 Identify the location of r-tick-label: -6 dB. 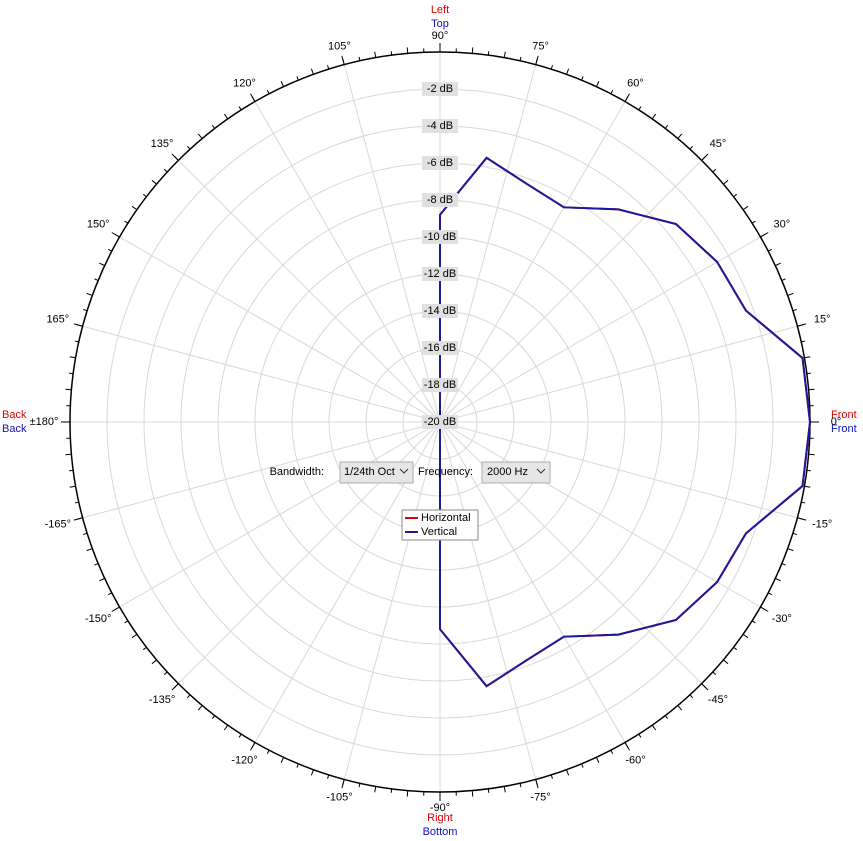
(440, 163).